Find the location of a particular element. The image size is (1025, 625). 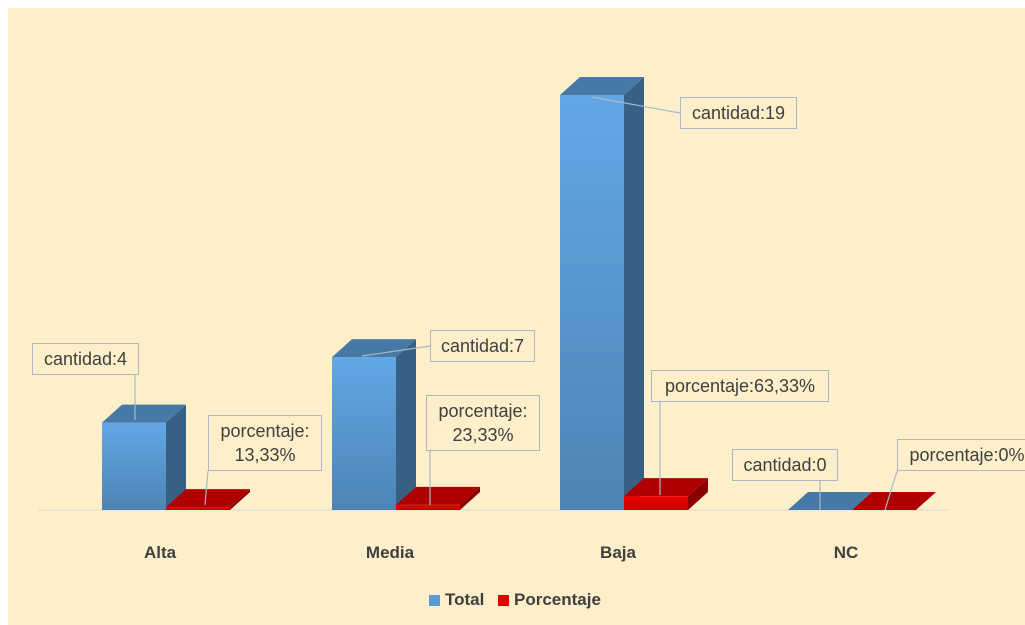

legend-item: Porcentaje is located at coordinates (549, 600).